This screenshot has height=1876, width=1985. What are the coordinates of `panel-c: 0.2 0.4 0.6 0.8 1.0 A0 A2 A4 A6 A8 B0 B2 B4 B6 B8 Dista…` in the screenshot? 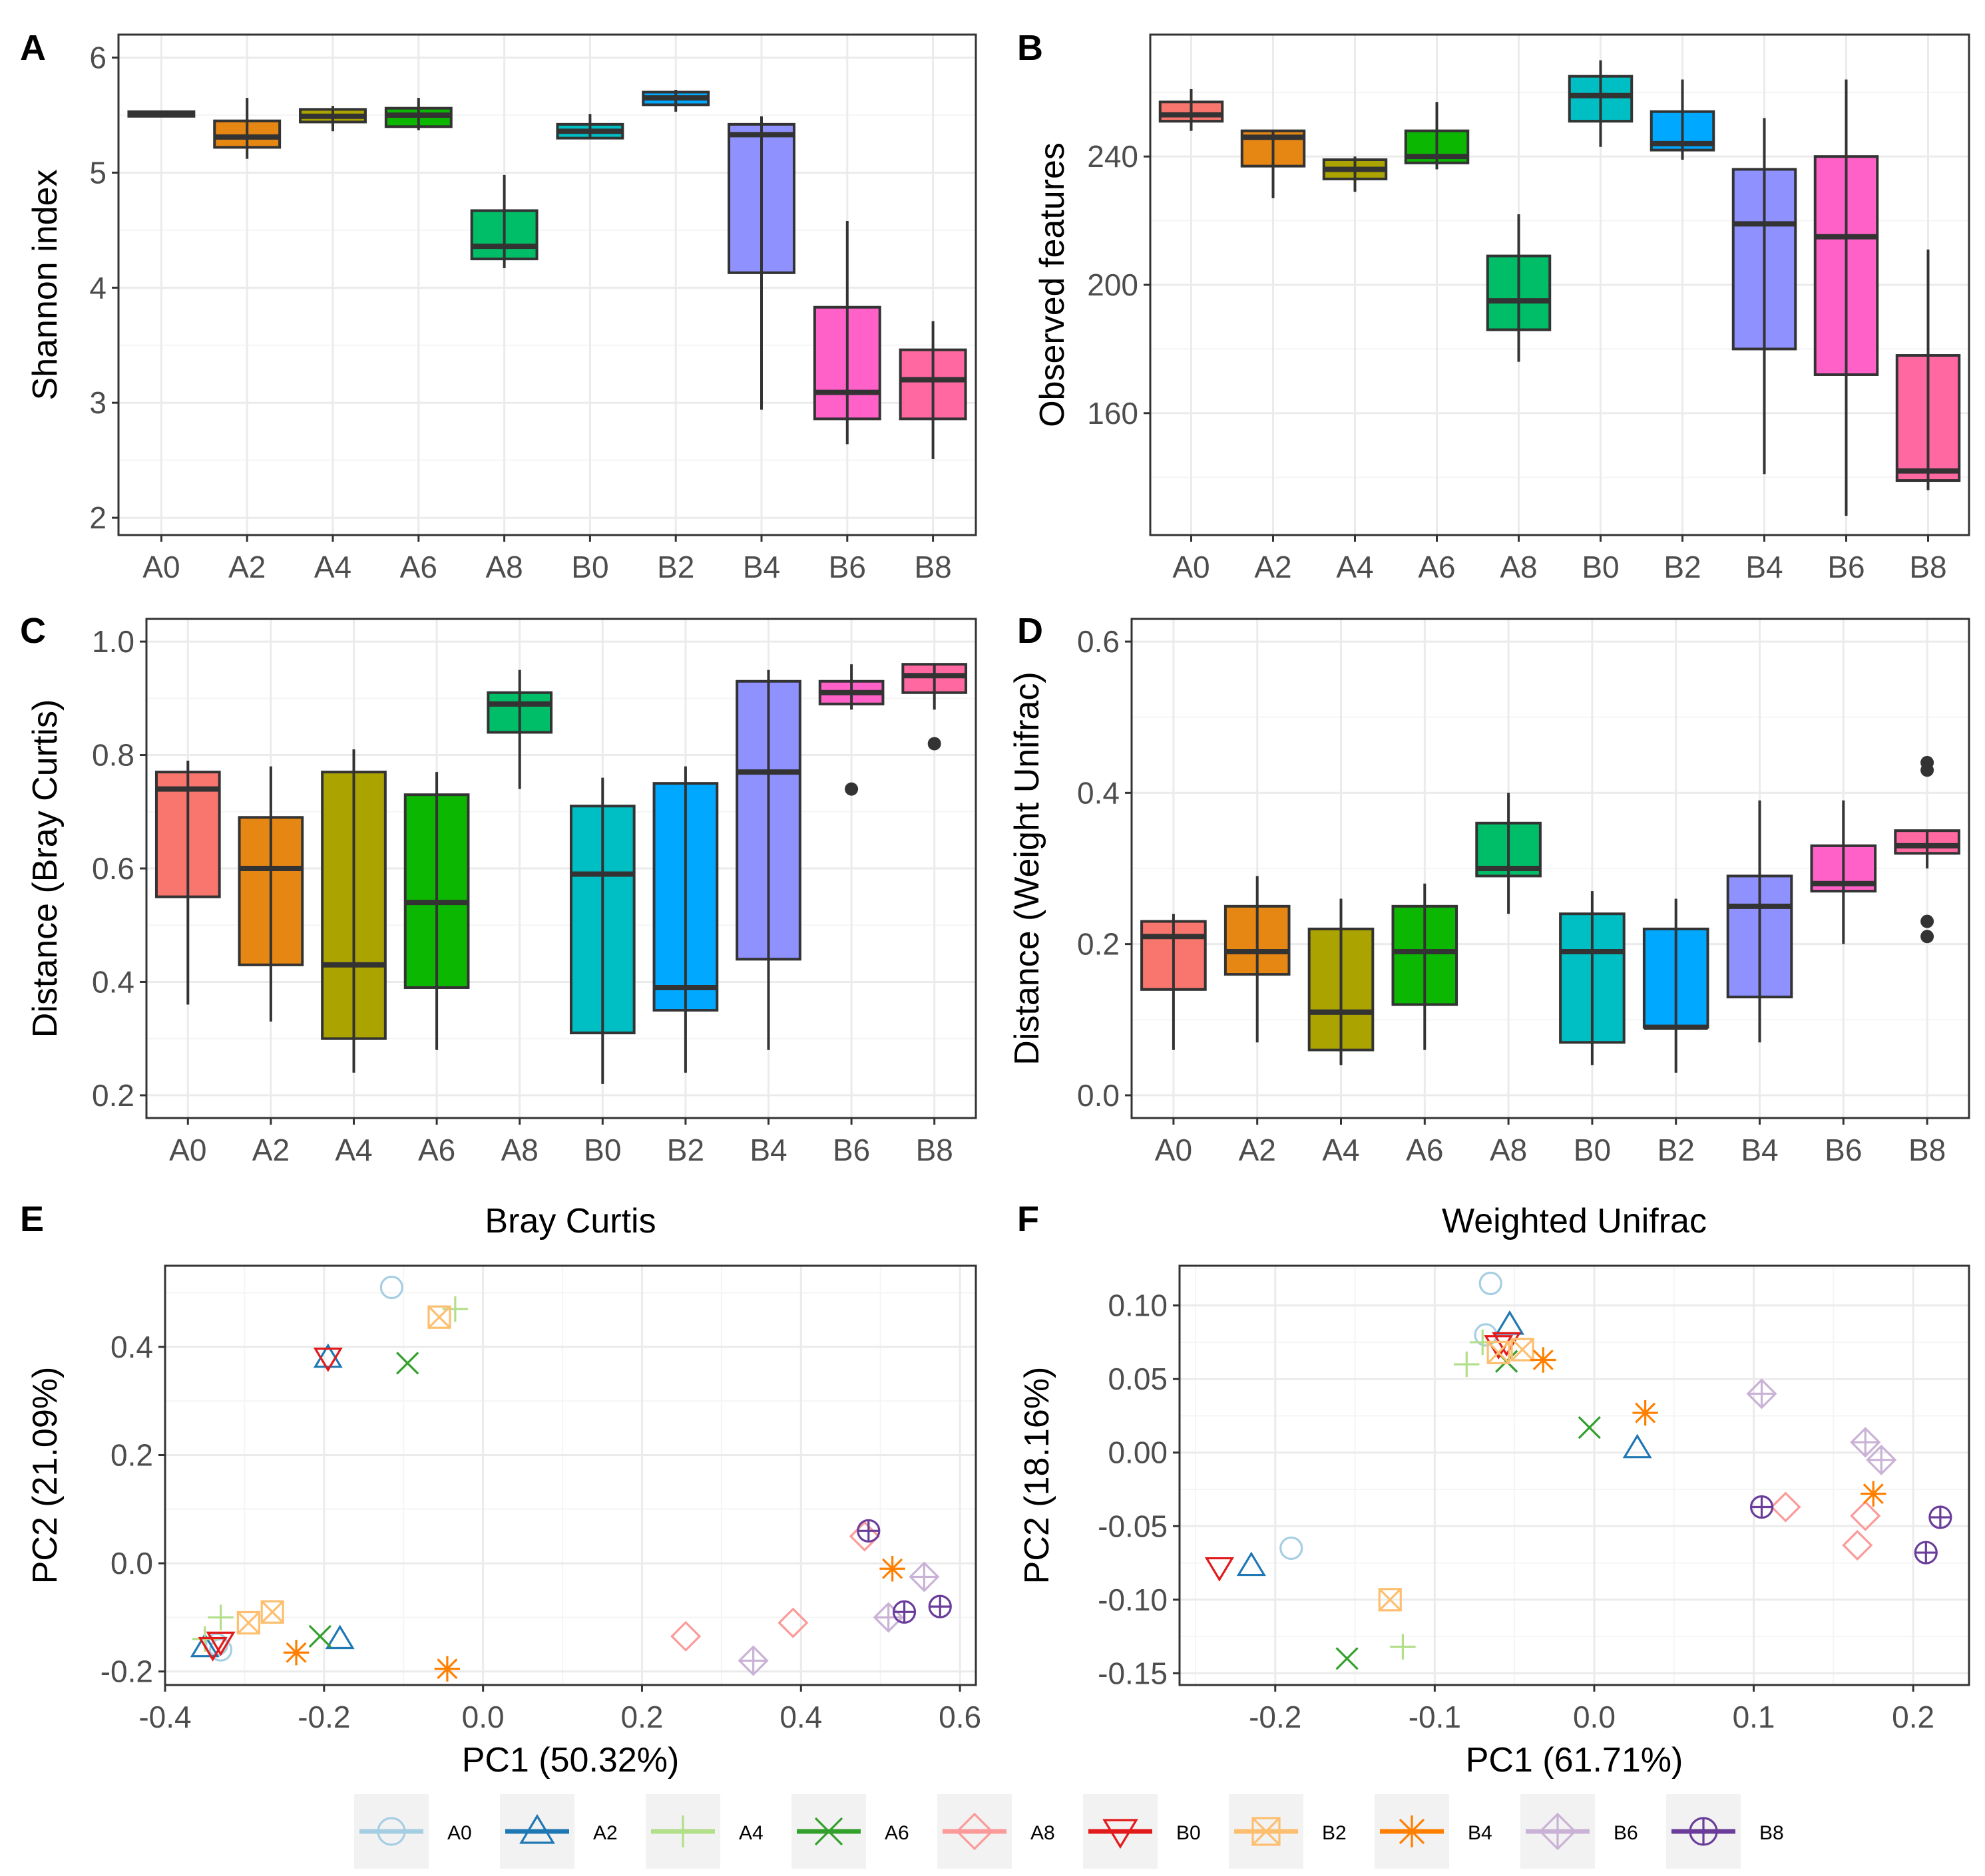 It's located at (498, 889).